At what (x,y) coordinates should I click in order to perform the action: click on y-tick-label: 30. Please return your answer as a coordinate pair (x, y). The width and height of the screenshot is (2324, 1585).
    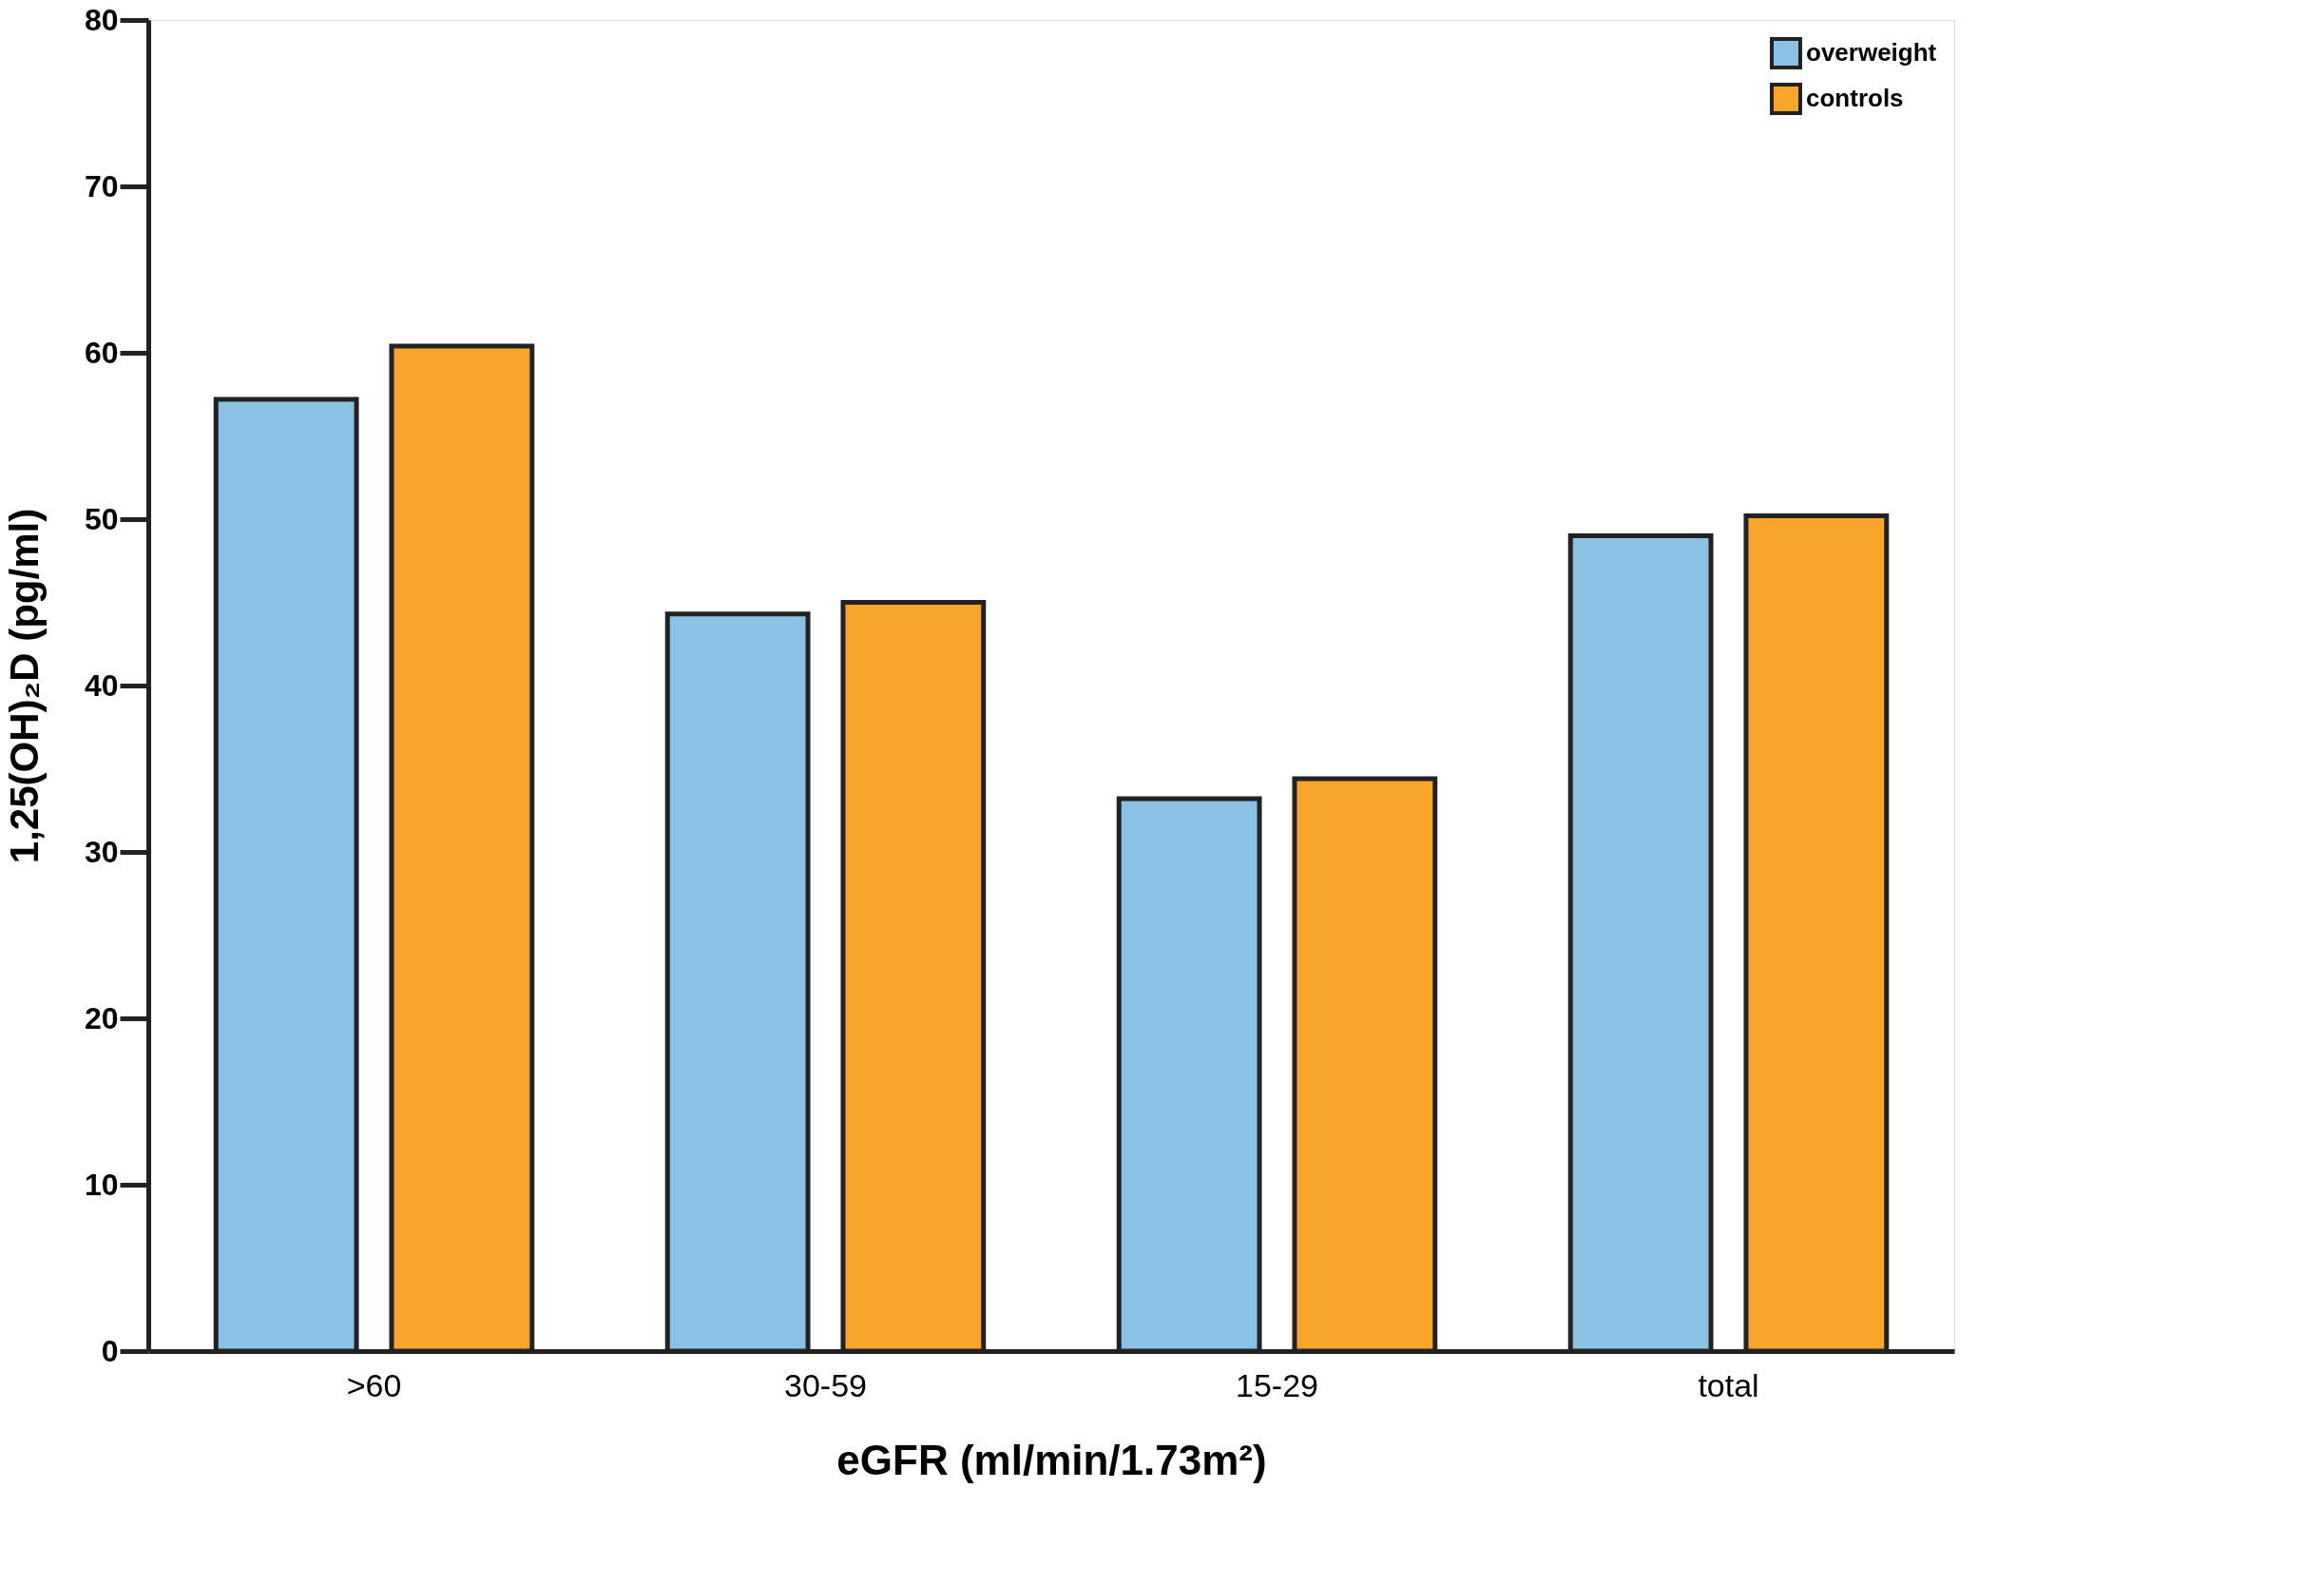
    Looking at the image, I should click on (101, 851).